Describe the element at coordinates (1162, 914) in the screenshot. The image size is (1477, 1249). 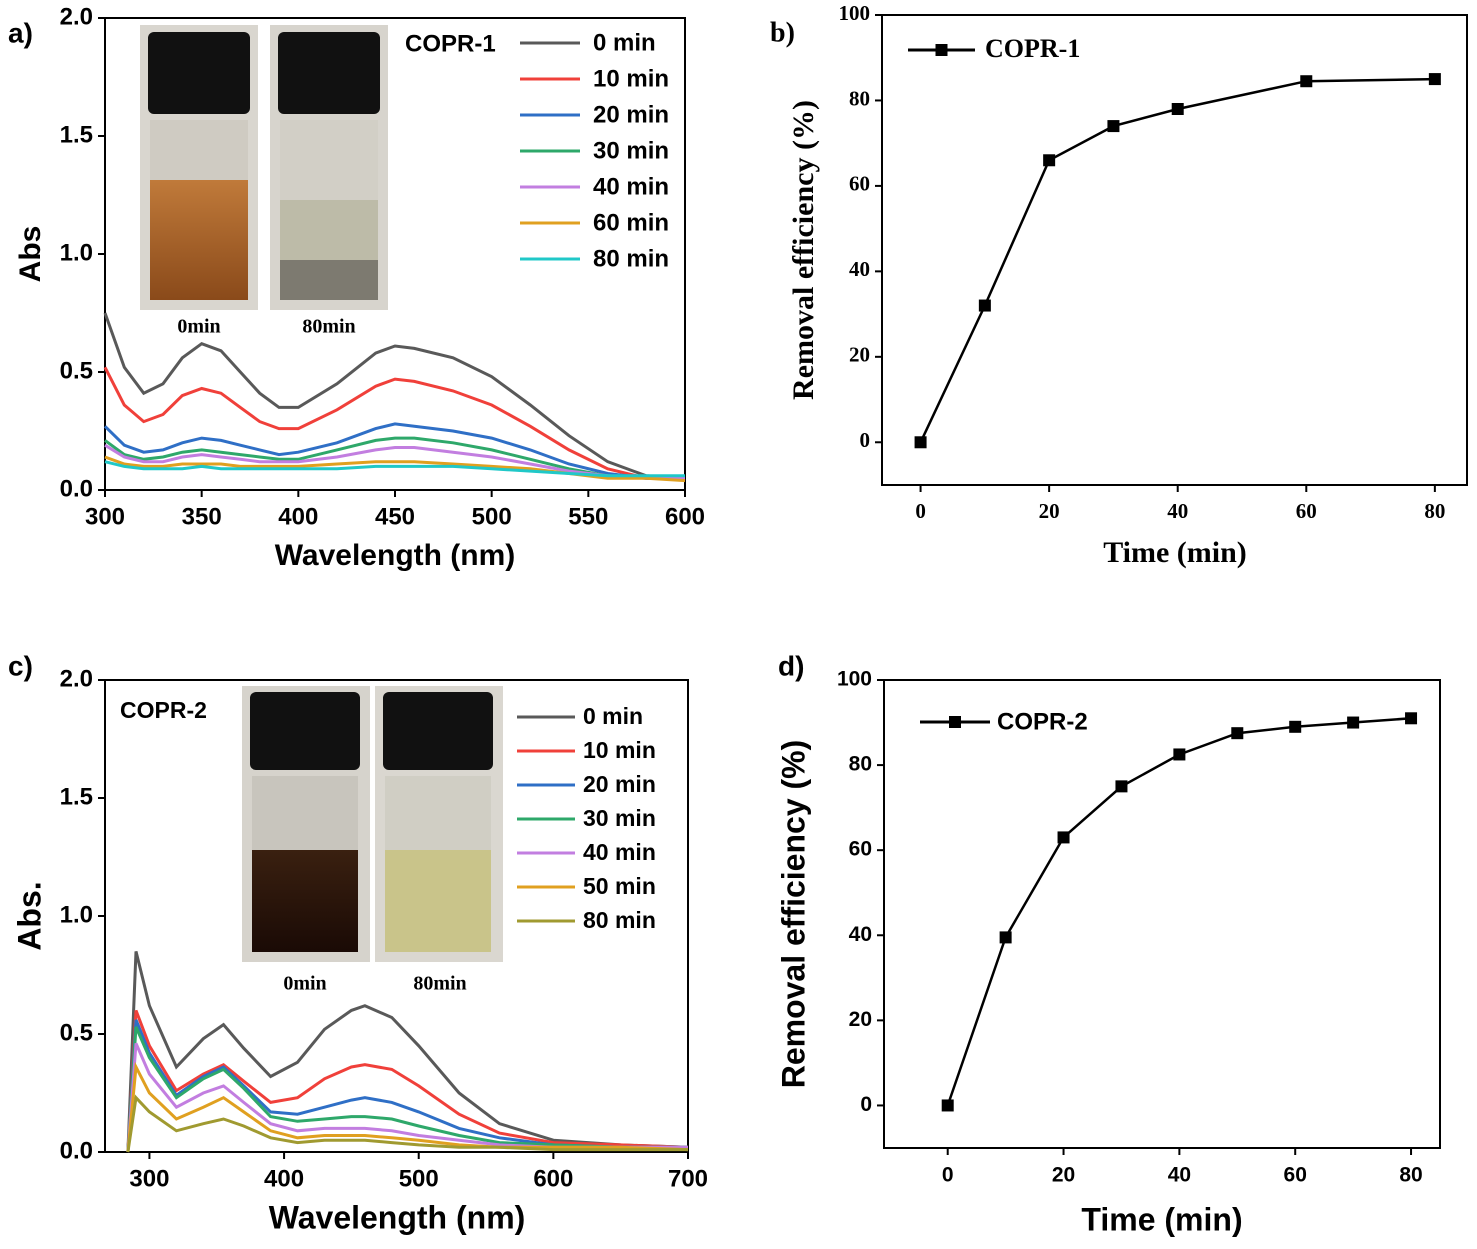
I see `plot-frame` at that location.